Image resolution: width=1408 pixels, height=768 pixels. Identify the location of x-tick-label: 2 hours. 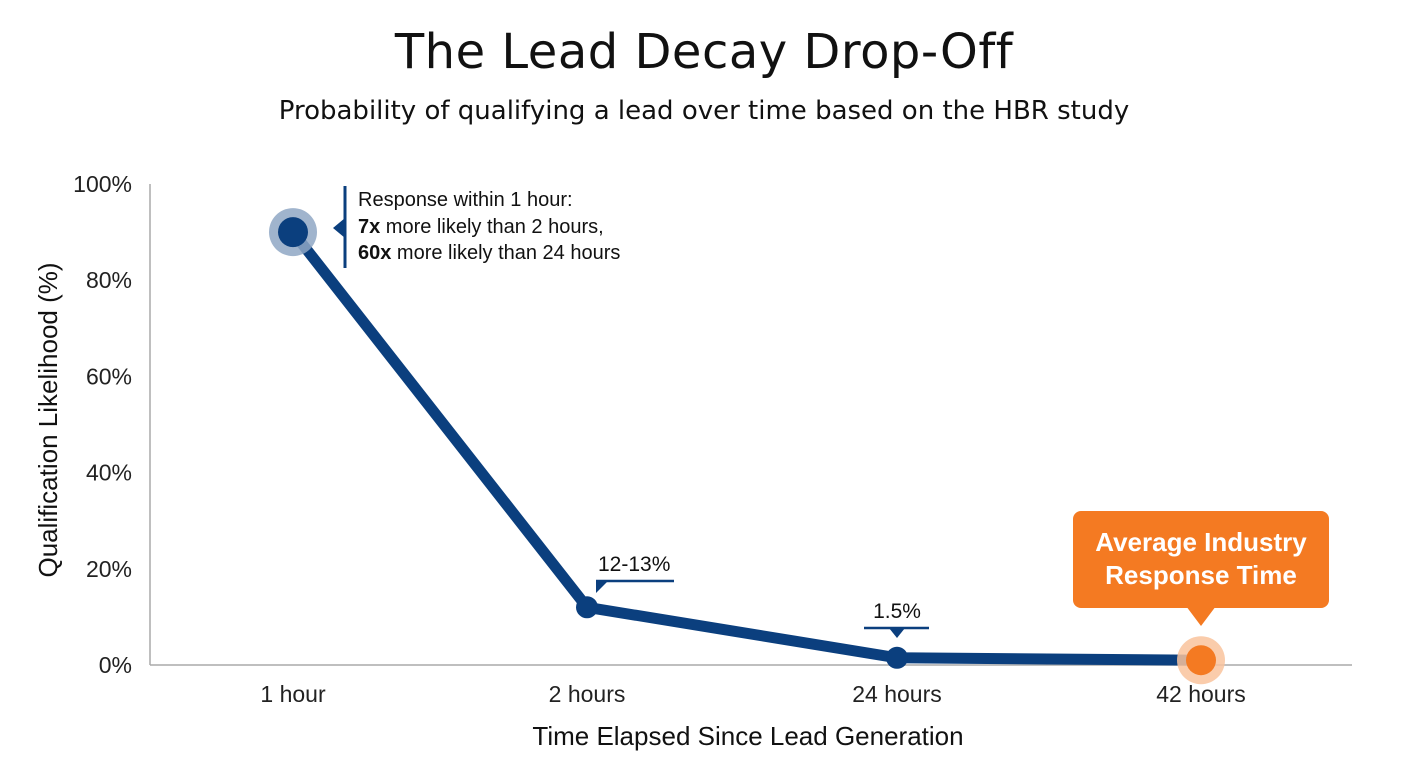
(587, 694).